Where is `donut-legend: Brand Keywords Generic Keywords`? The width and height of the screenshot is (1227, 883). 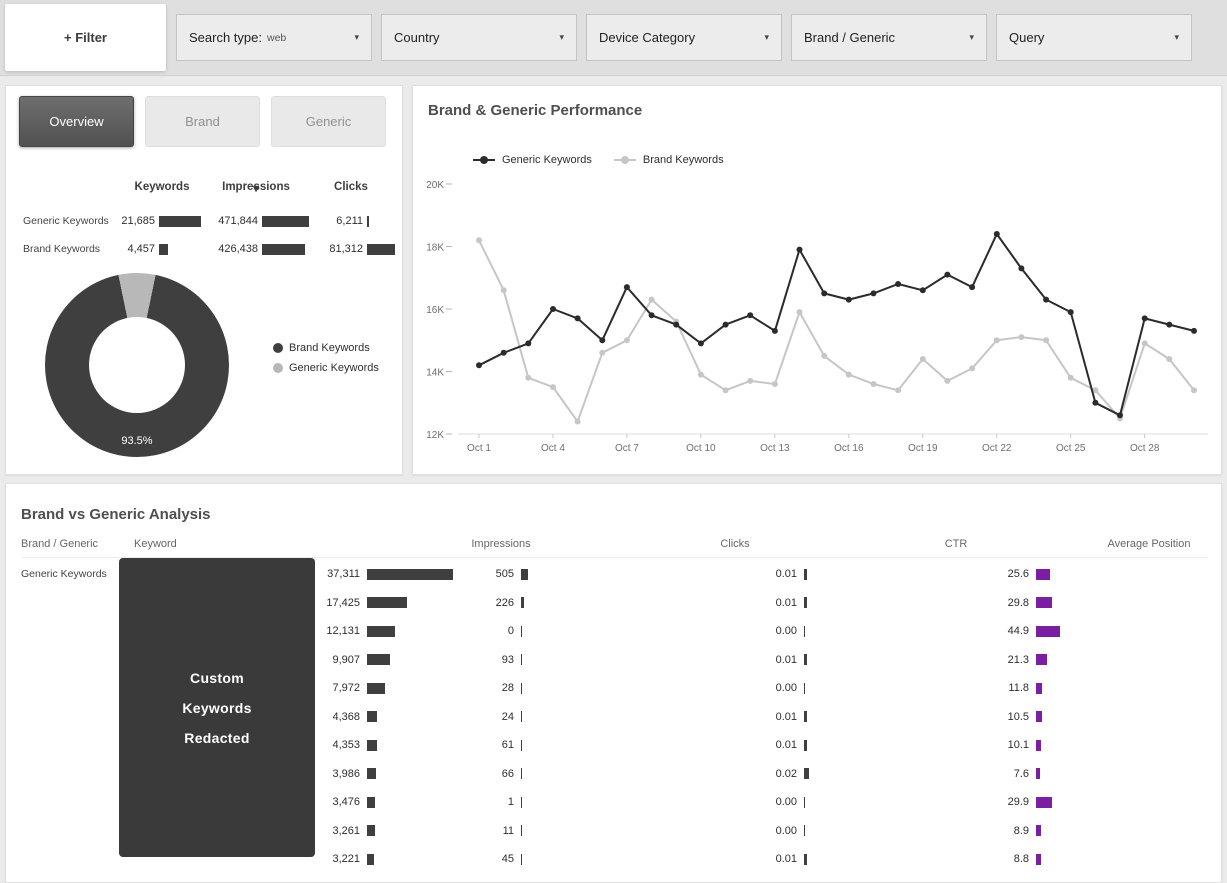
donut-legend: Brand Keywords Generic Keywords is located at coordinates (326, 358).